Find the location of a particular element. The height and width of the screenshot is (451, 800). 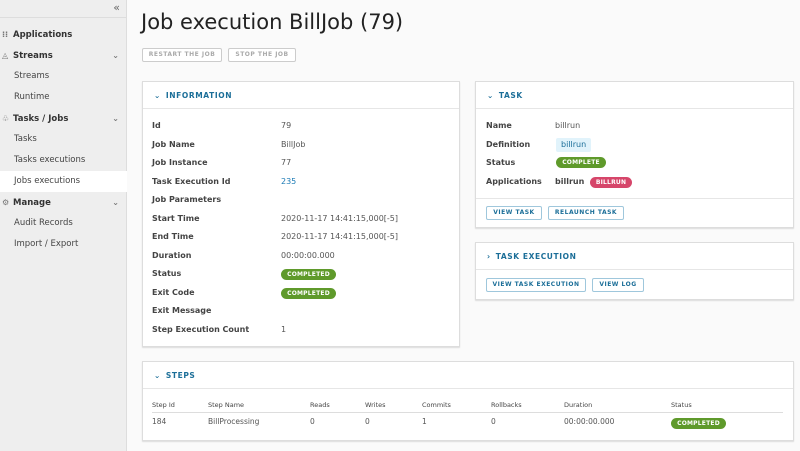

task-execution-link: 235 is located at coordinates (289, 181).